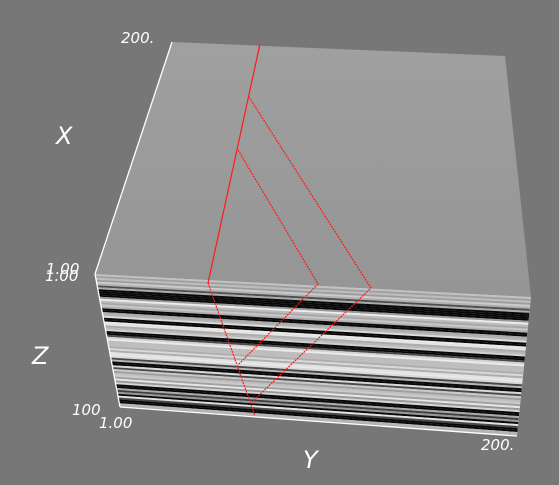  What do you see at coordinates (62, 276) in the screenshot?
I see `z-axis-min-tick: 1.00` at bounding box center [62, 276].